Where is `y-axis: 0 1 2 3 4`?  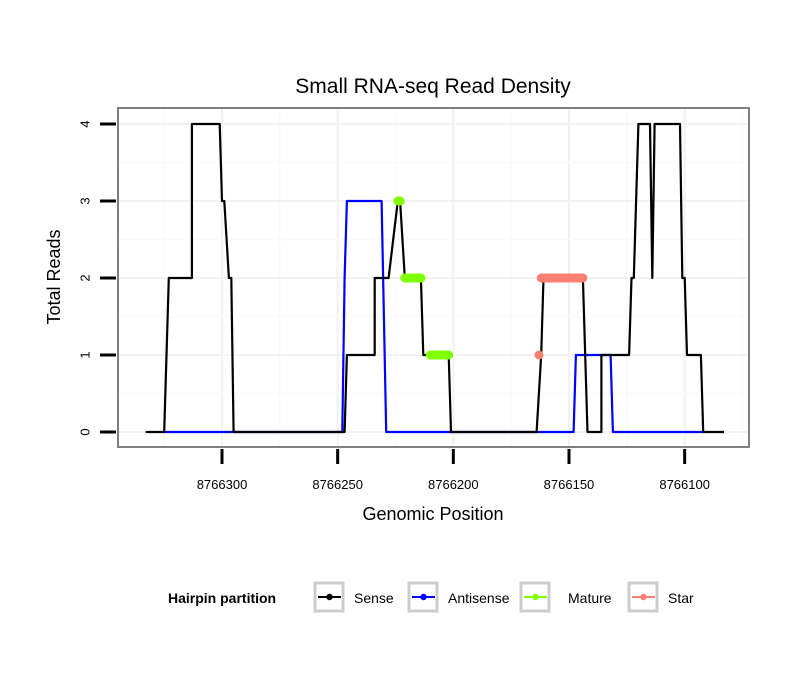
y-axis: 0 1 2 3 4 is located at coordinates (96, 278).